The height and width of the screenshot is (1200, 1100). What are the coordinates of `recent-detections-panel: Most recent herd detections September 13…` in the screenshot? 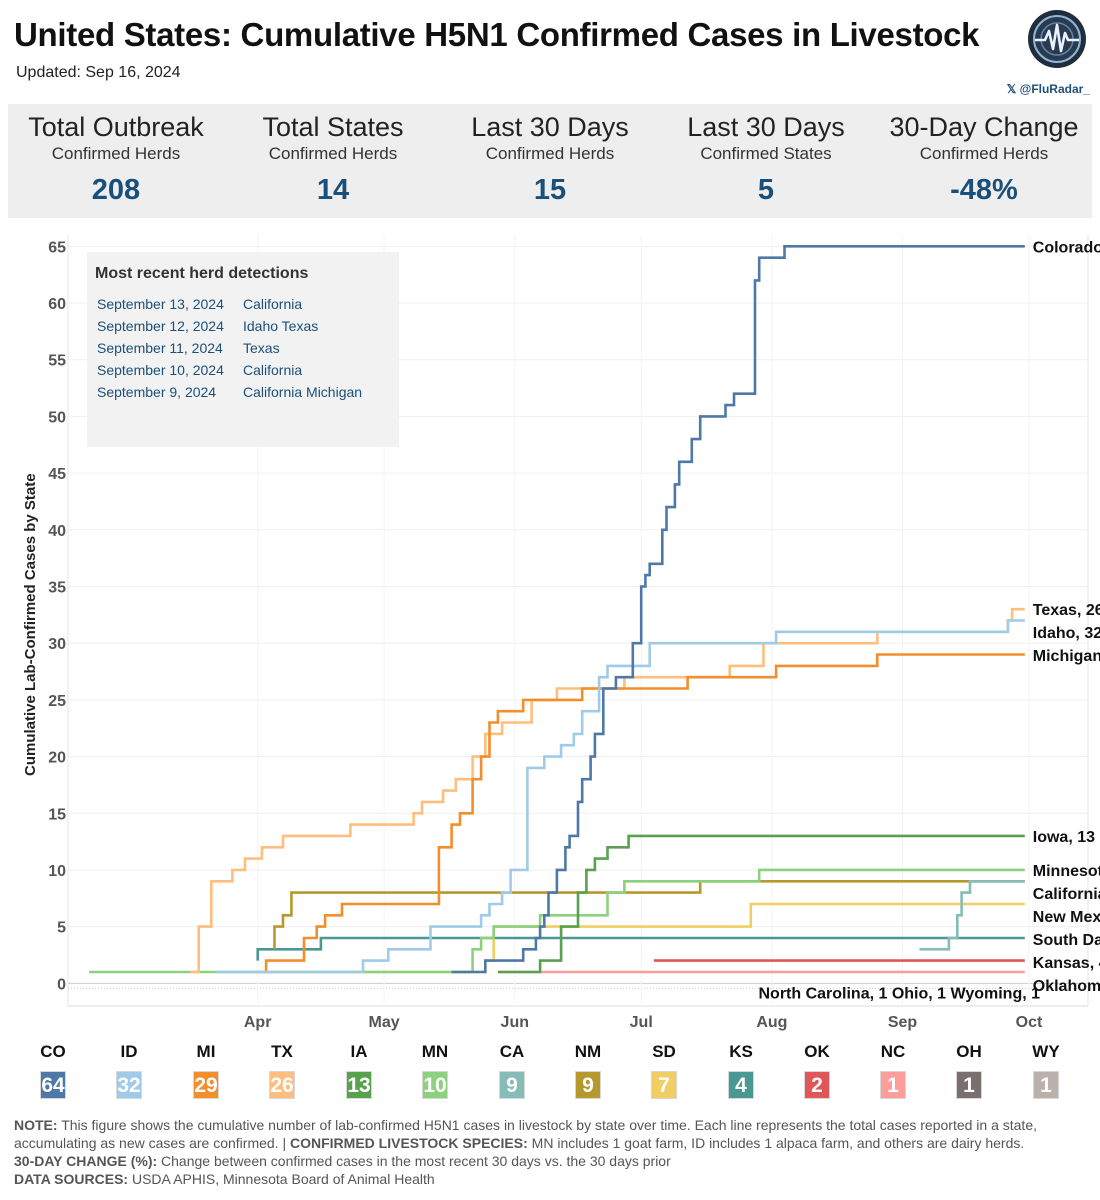 It's located at (243, 349).